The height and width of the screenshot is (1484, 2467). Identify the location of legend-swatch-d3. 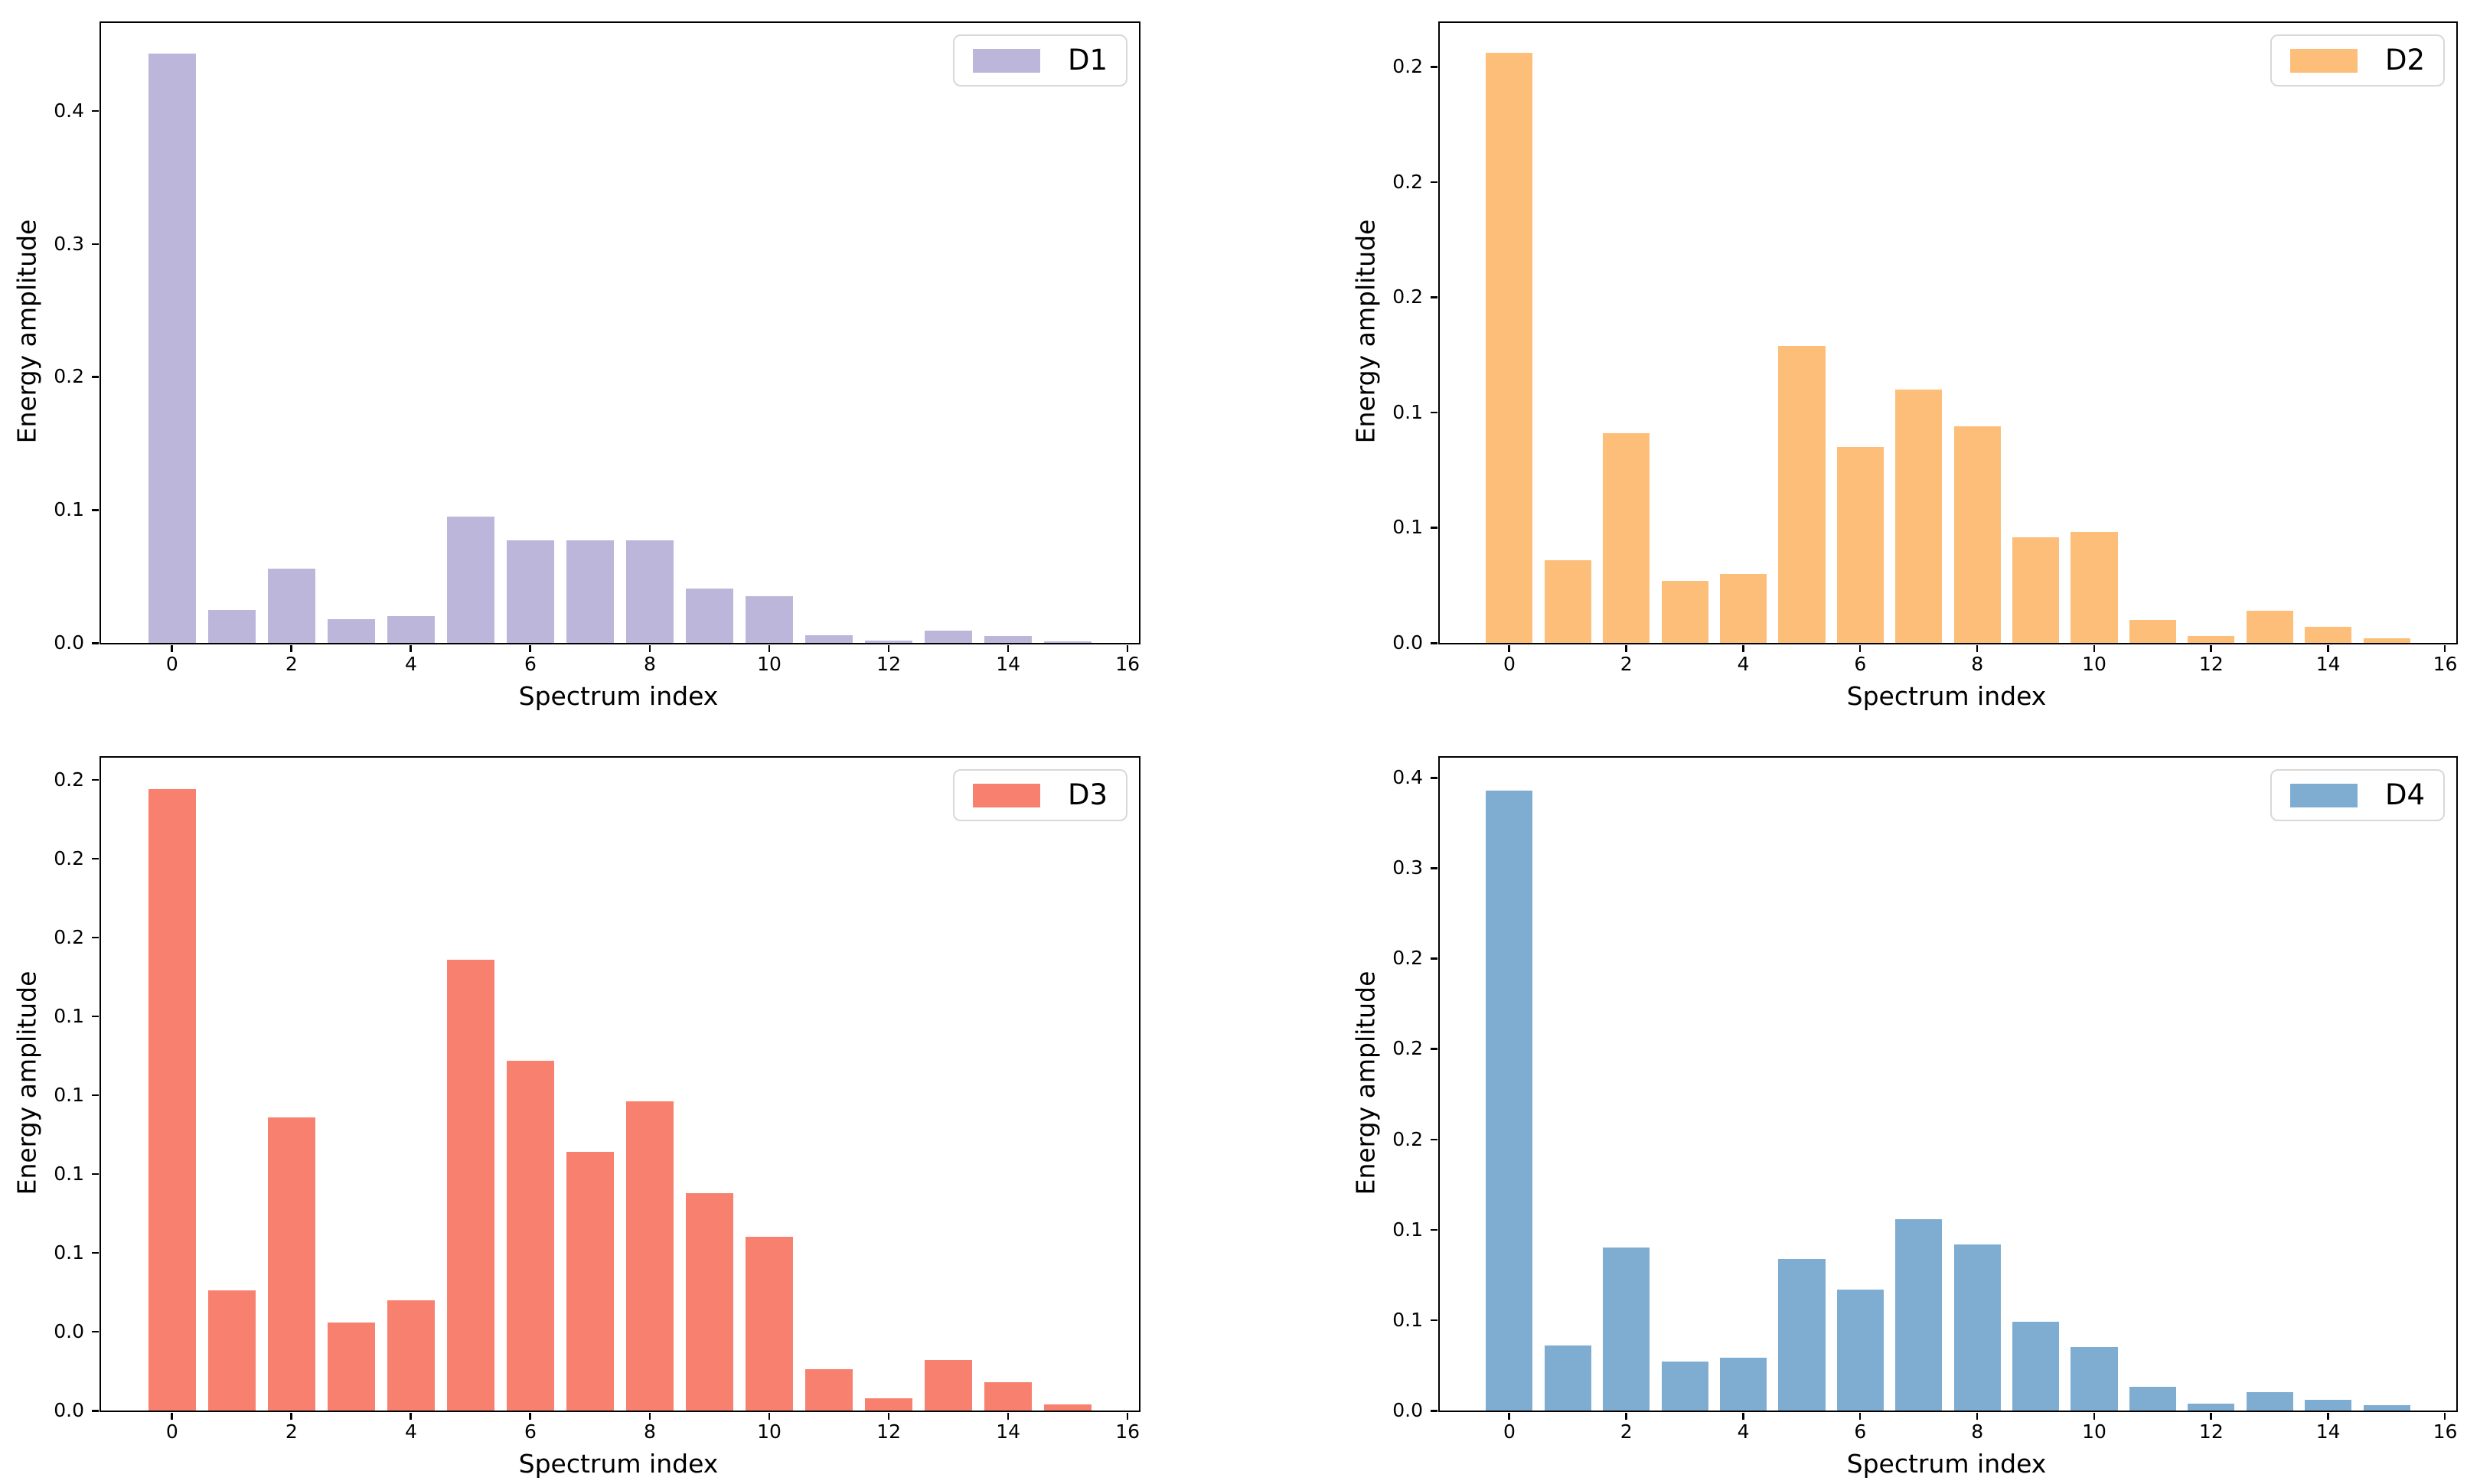
(1006, 795).